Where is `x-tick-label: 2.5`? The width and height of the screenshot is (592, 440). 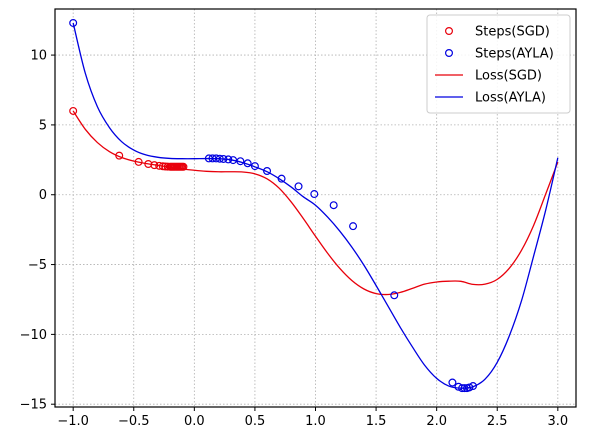
x-tick-label: 2.5 is located at coordinates (497, 421).